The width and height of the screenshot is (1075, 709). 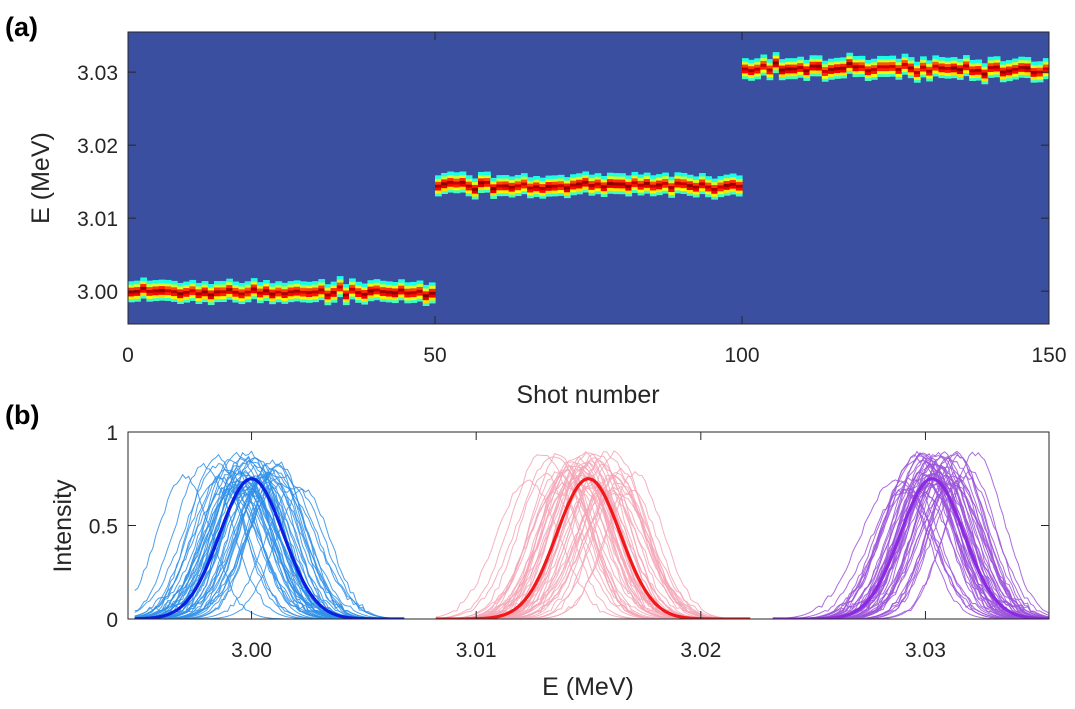 What do you see at coordinates (910, 534) in the screenshot?
I see `group-3-shot-line` at bounding box center [910, 534].